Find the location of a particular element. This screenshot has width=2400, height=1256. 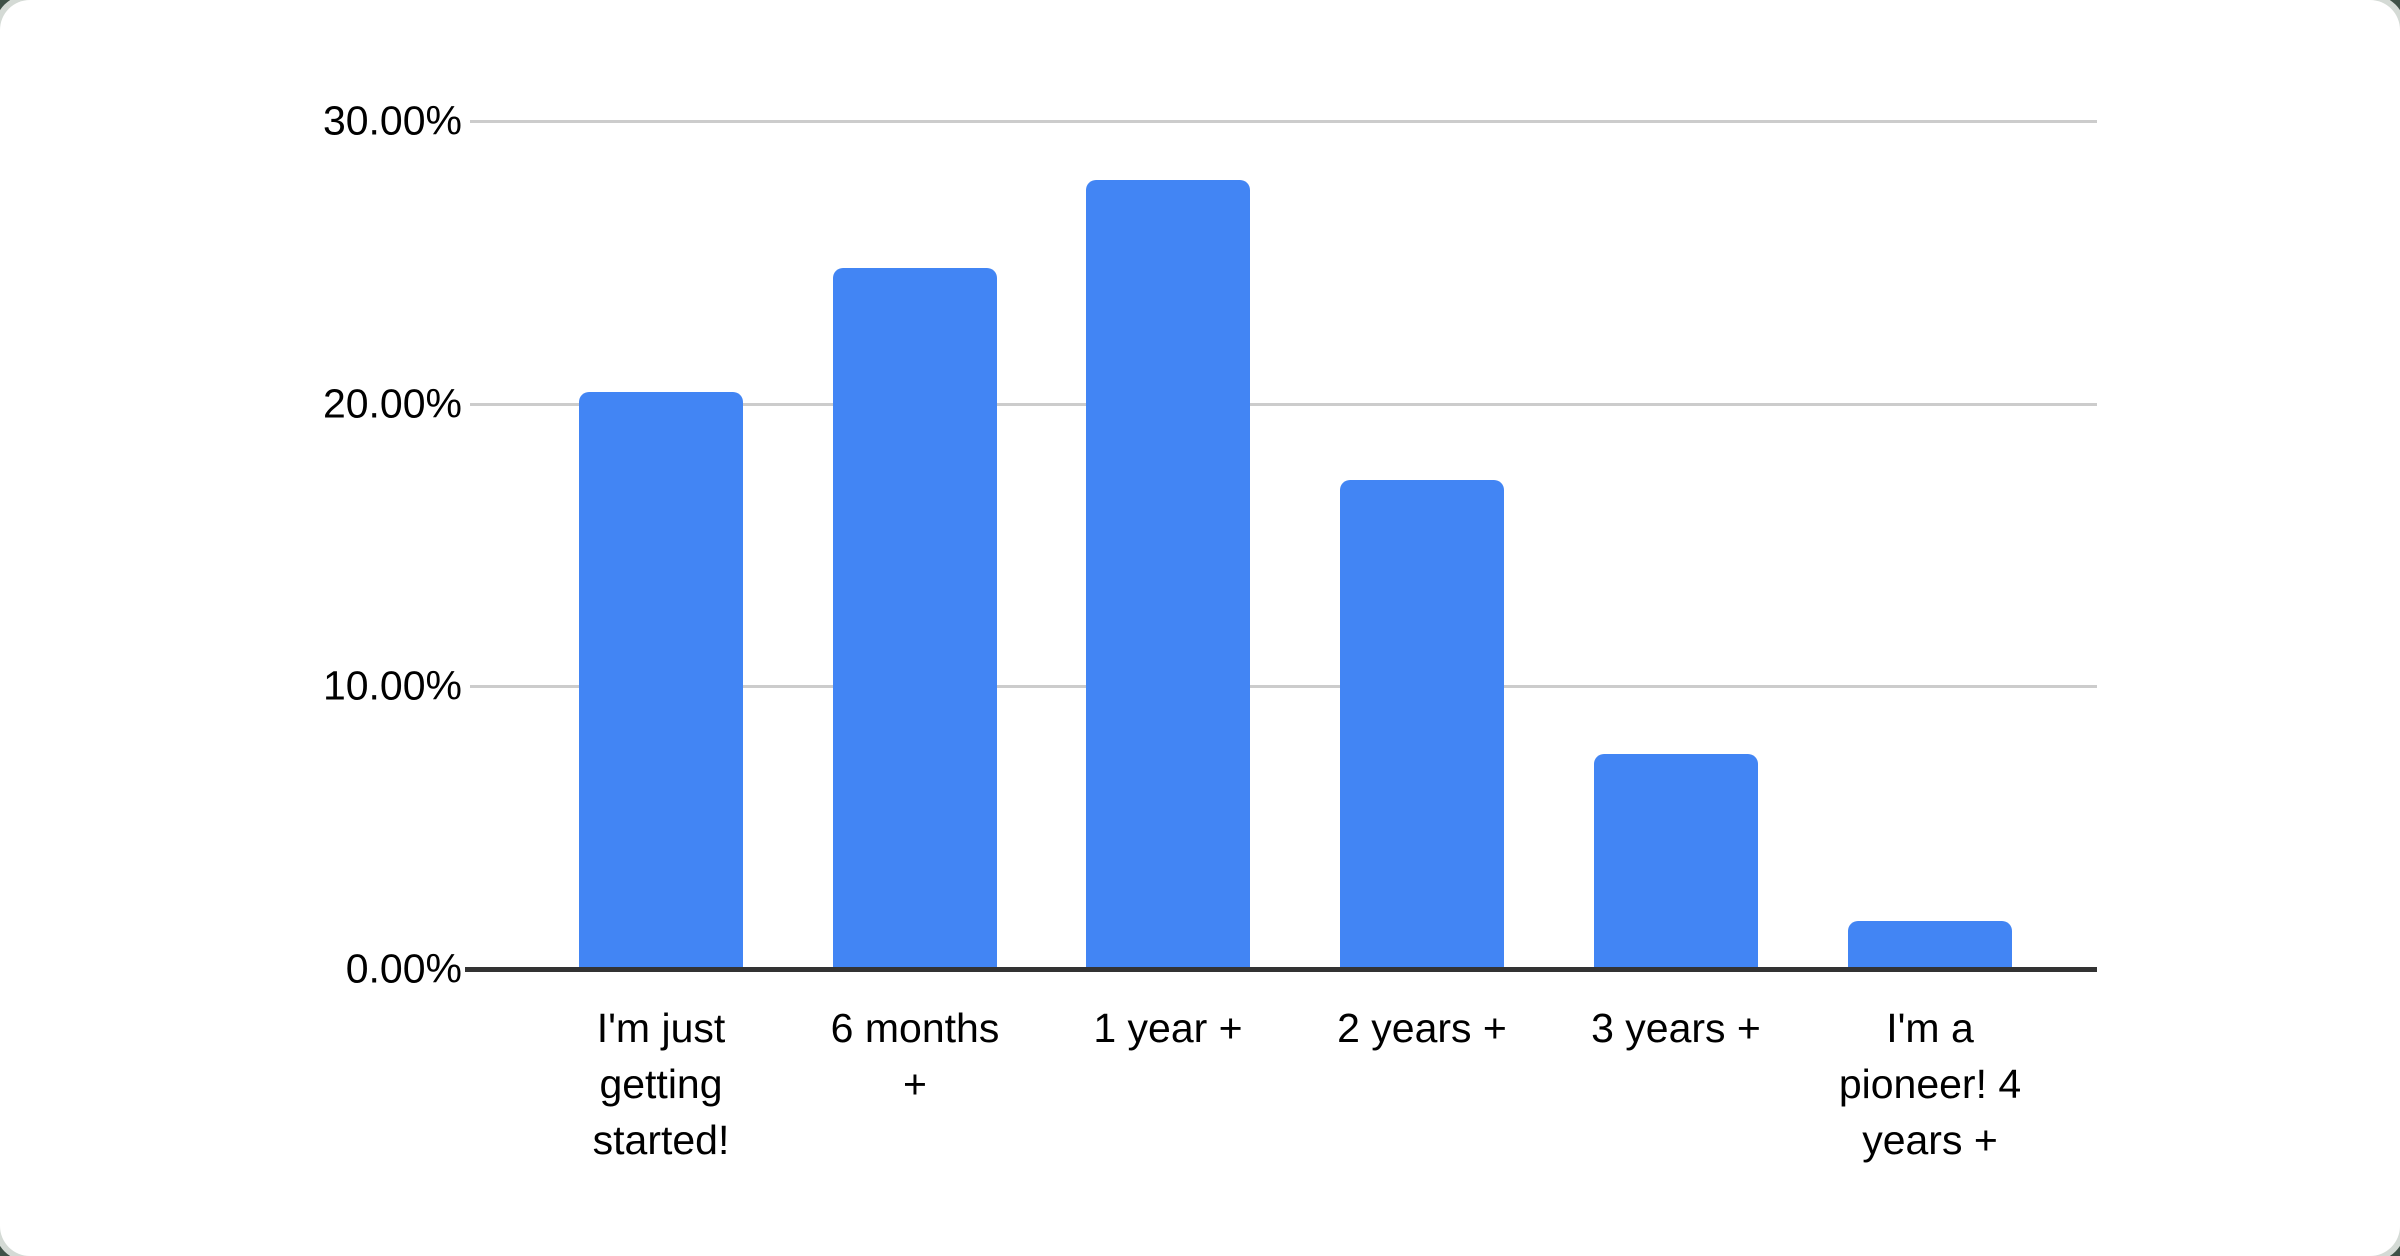

x-category-label: I'm just getting started! is located at coordinates (661, 1084).